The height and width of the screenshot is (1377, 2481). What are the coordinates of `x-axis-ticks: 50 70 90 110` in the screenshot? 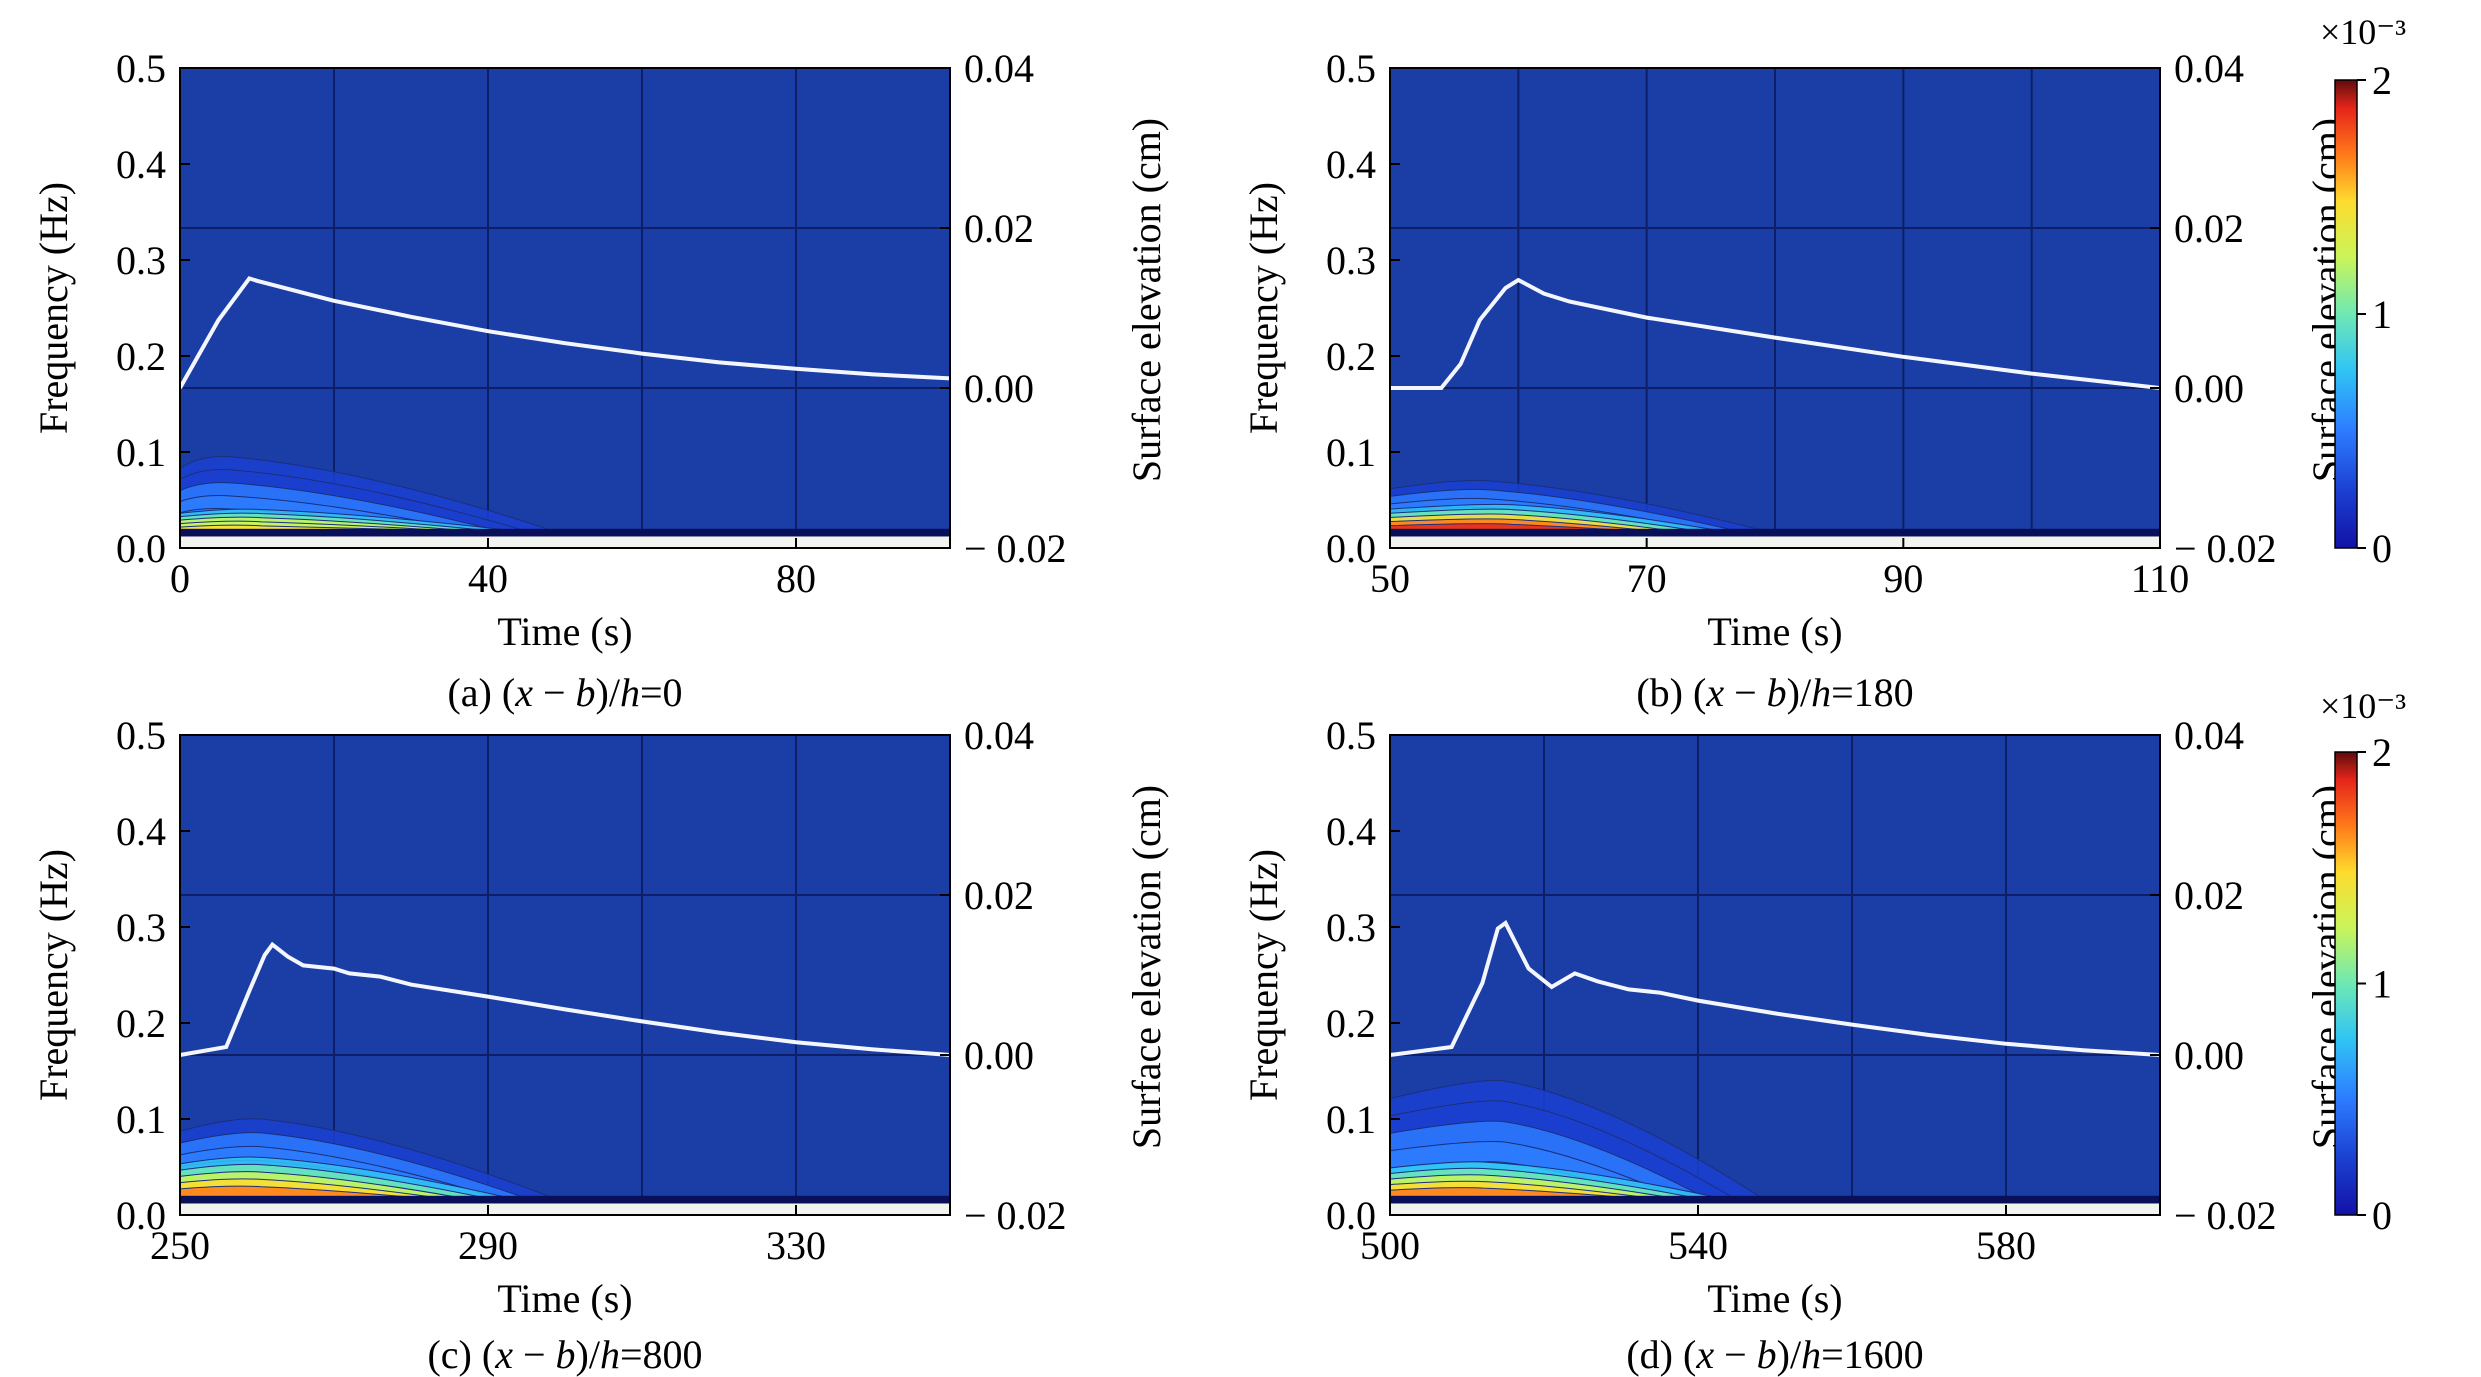 It's located at (1779, 569).